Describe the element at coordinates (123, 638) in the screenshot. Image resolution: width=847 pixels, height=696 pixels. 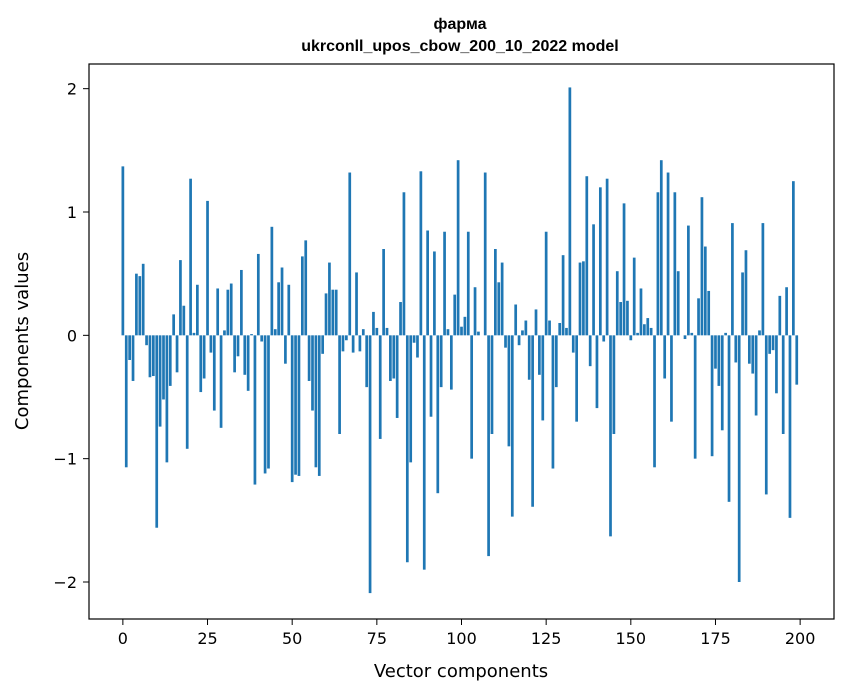
I see `x-tick-label: 0` at that location.